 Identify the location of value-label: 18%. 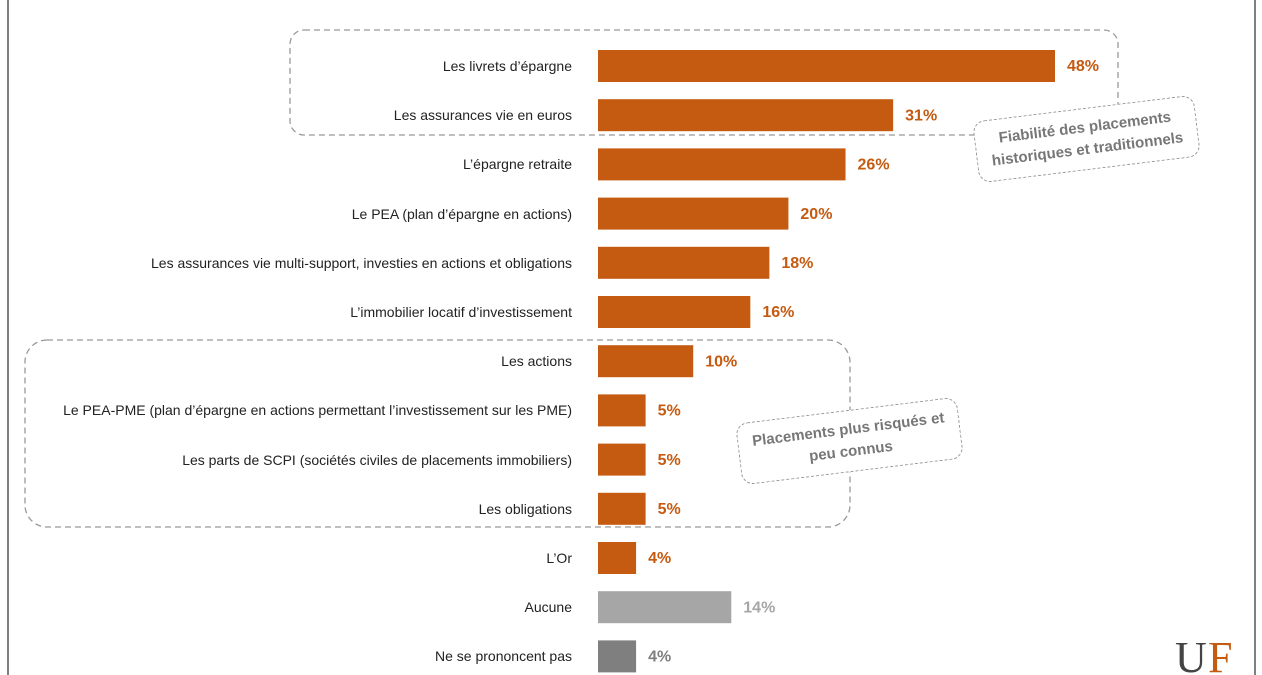
(797, 263).